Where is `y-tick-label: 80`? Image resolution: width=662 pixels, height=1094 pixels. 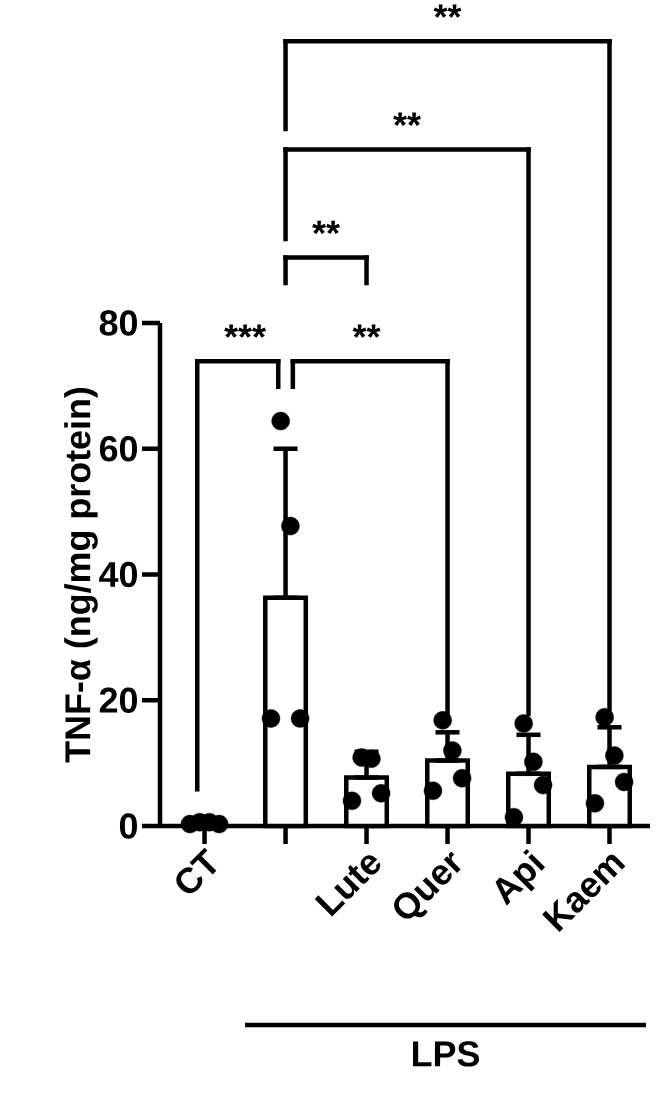 y-tick-label: 80 is located at coordinates (118, 323).